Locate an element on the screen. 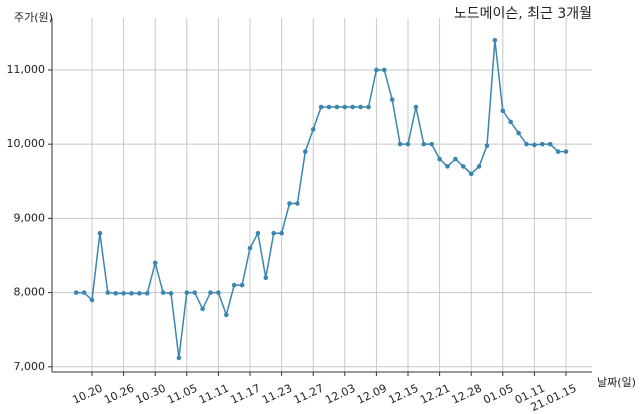  y-axis-label: 주가(원) is located at coordinates (33, 17).